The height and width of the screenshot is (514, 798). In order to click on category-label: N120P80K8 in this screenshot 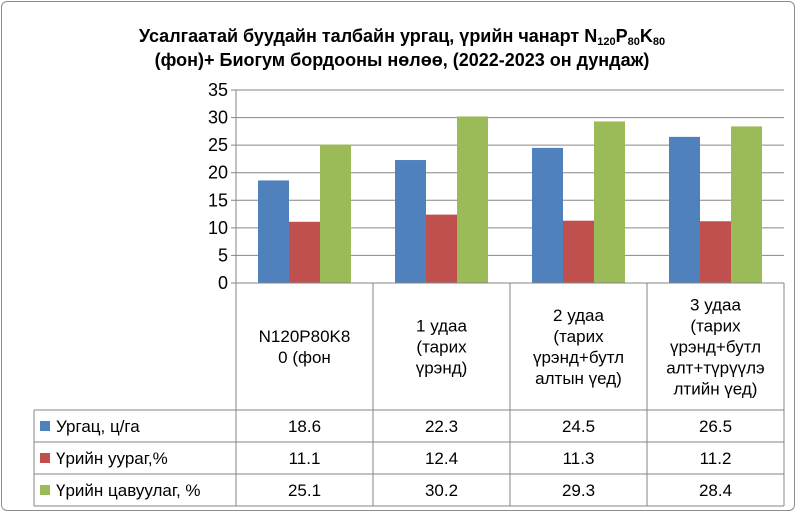, I will do `click(305, 336)`.